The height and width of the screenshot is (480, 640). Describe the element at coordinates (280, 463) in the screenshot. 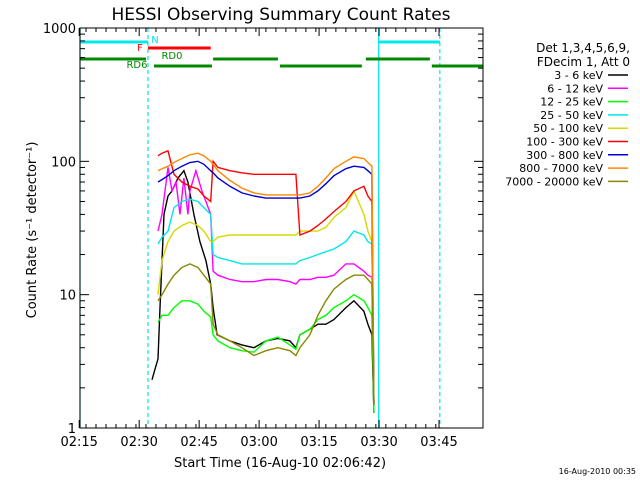

I see `x-axis-label: Start Time (16-Aug-10 02:06:42)` at that location.